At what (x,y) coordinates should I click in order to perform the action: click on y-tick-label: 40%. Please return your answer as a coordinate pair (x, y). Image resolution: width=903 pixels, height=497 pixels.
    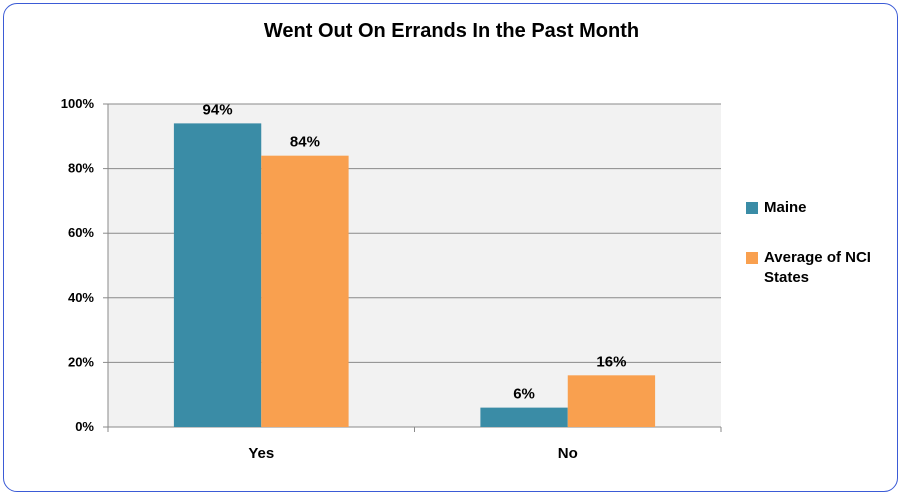
    Looking at the image, I should click on (81, 297).